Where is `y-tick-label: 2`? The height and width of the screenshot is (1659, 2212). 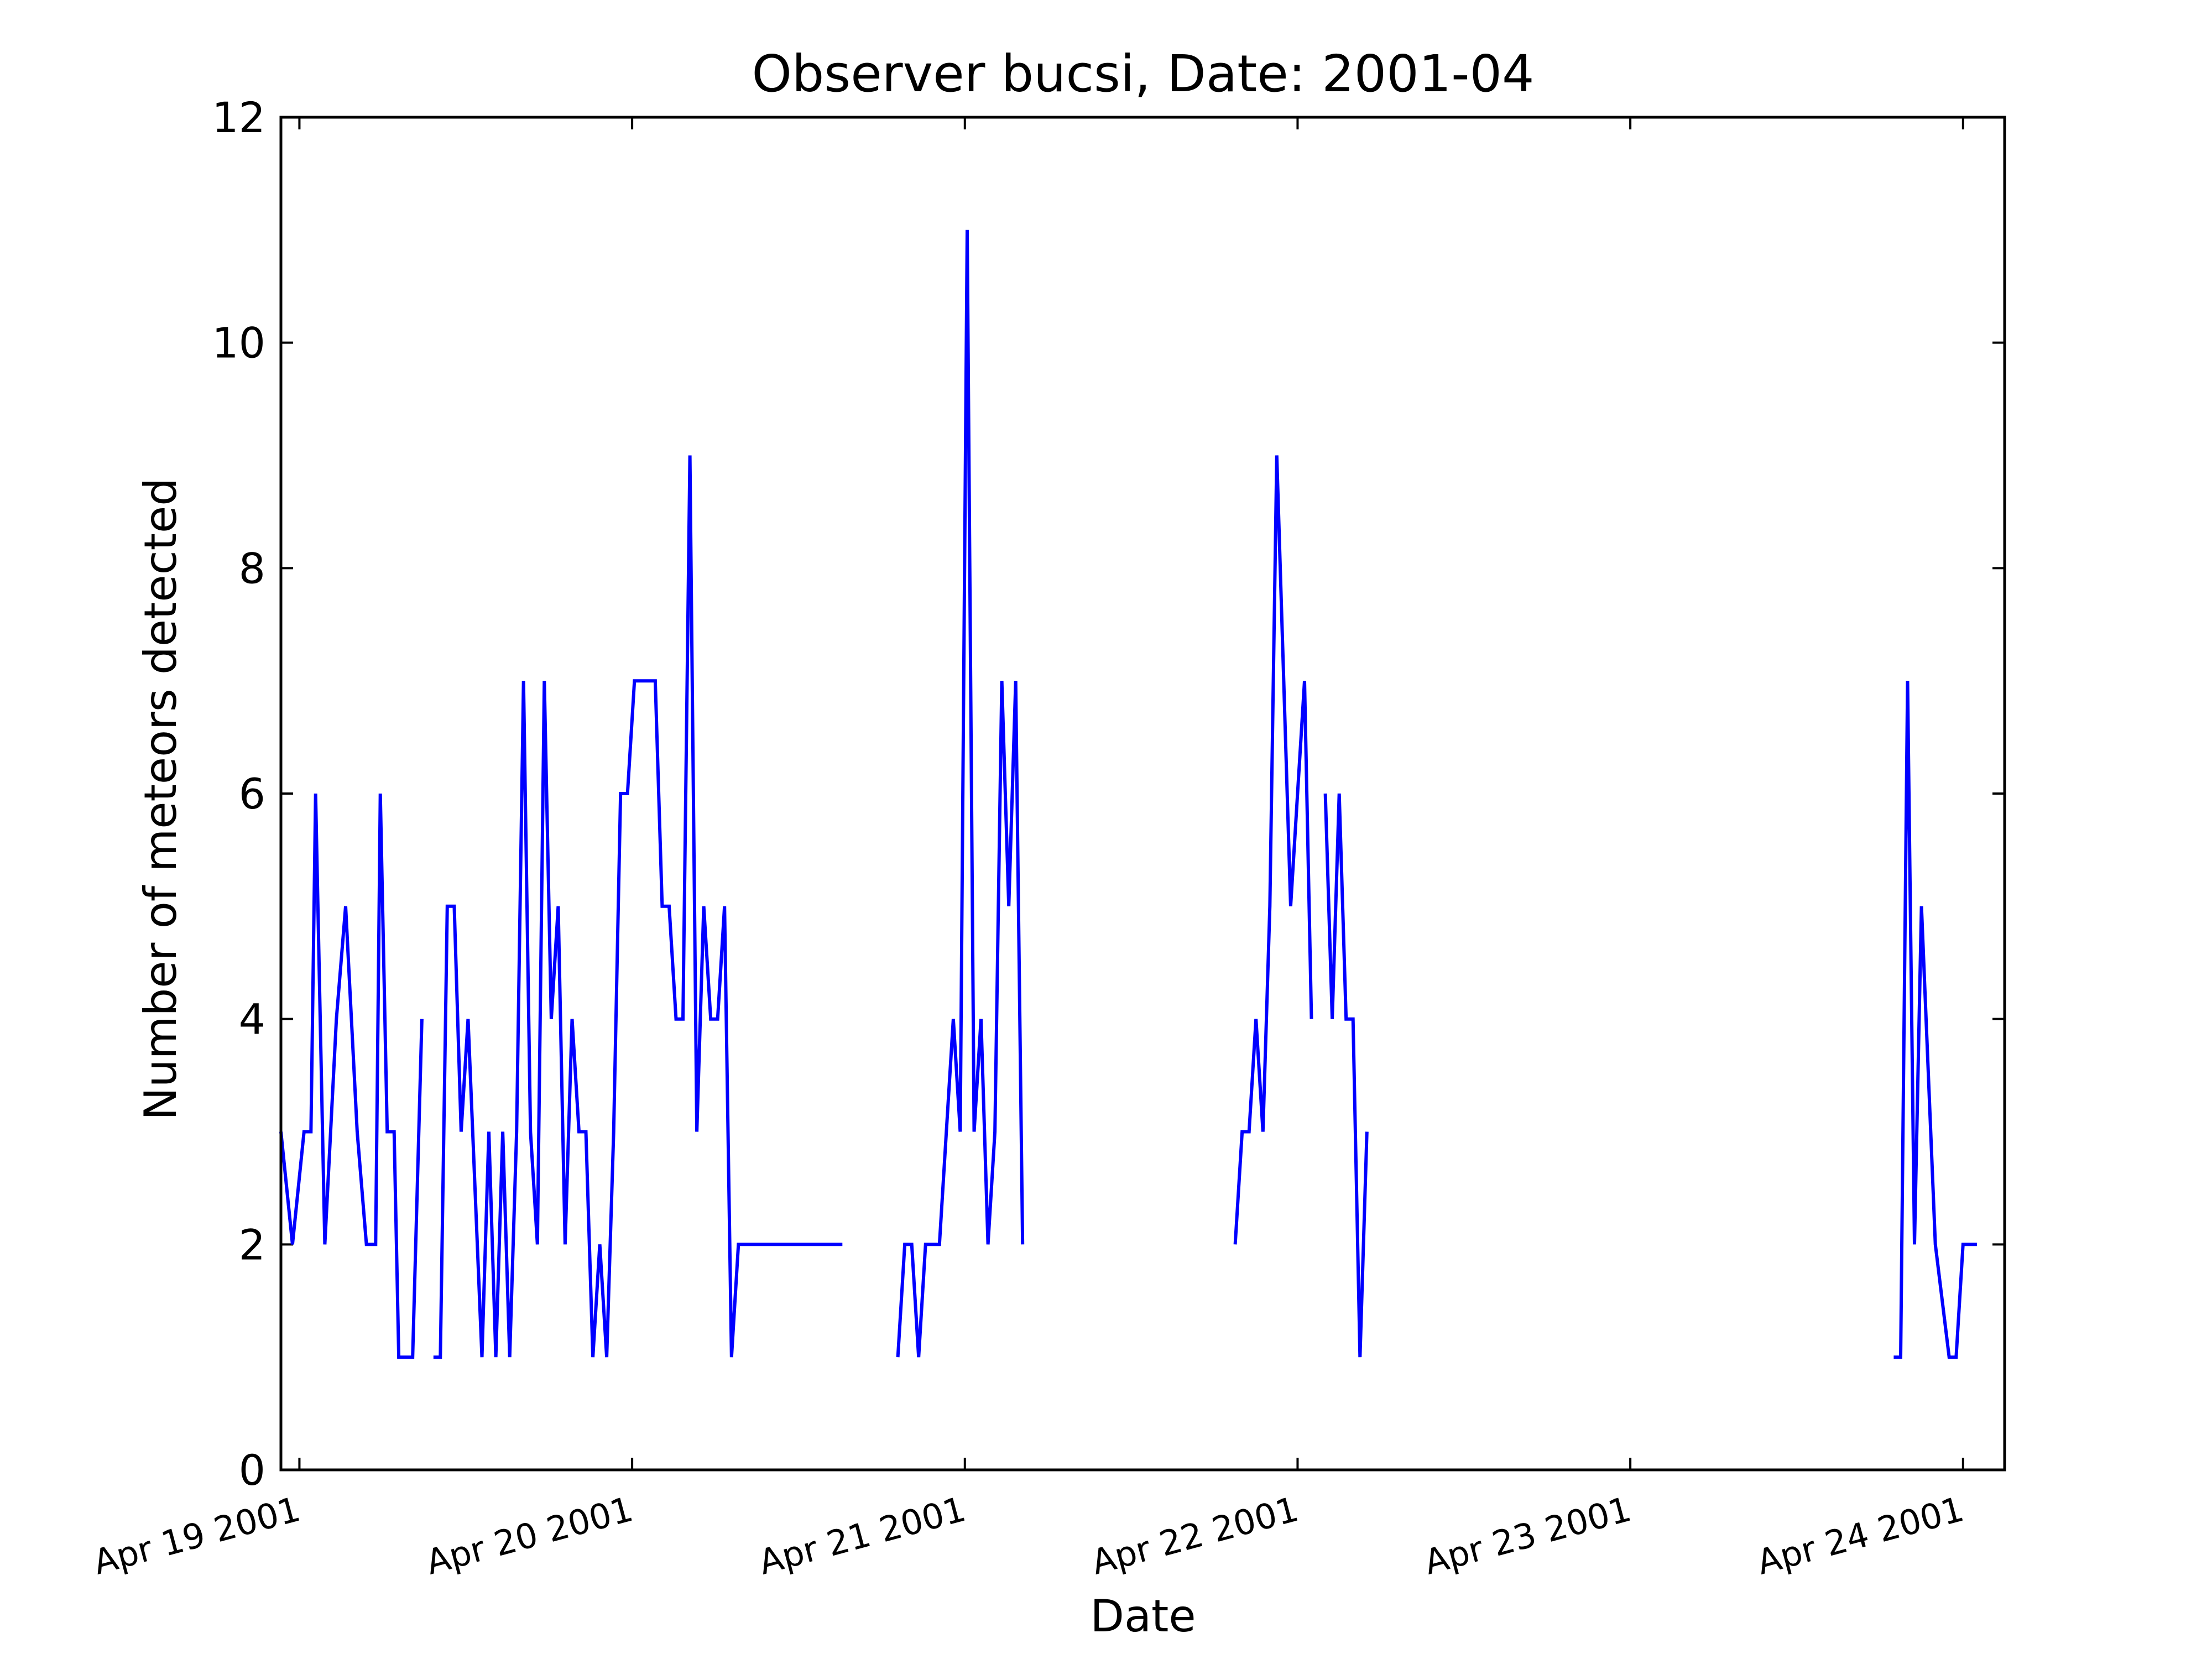
y-tick-label: 2 is located at coordinates (252, 1245).